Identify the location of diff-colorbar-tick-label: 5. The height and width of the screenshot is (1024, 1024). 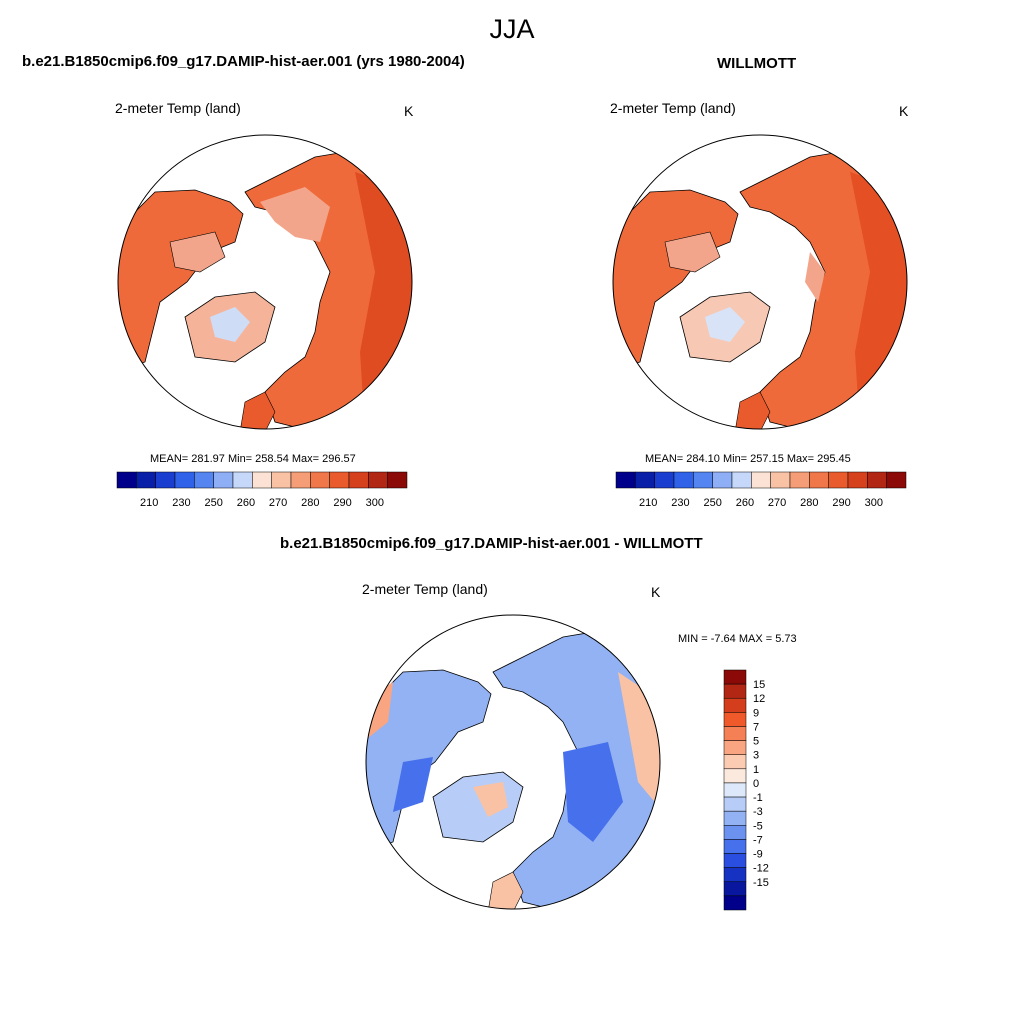
(756, 742).